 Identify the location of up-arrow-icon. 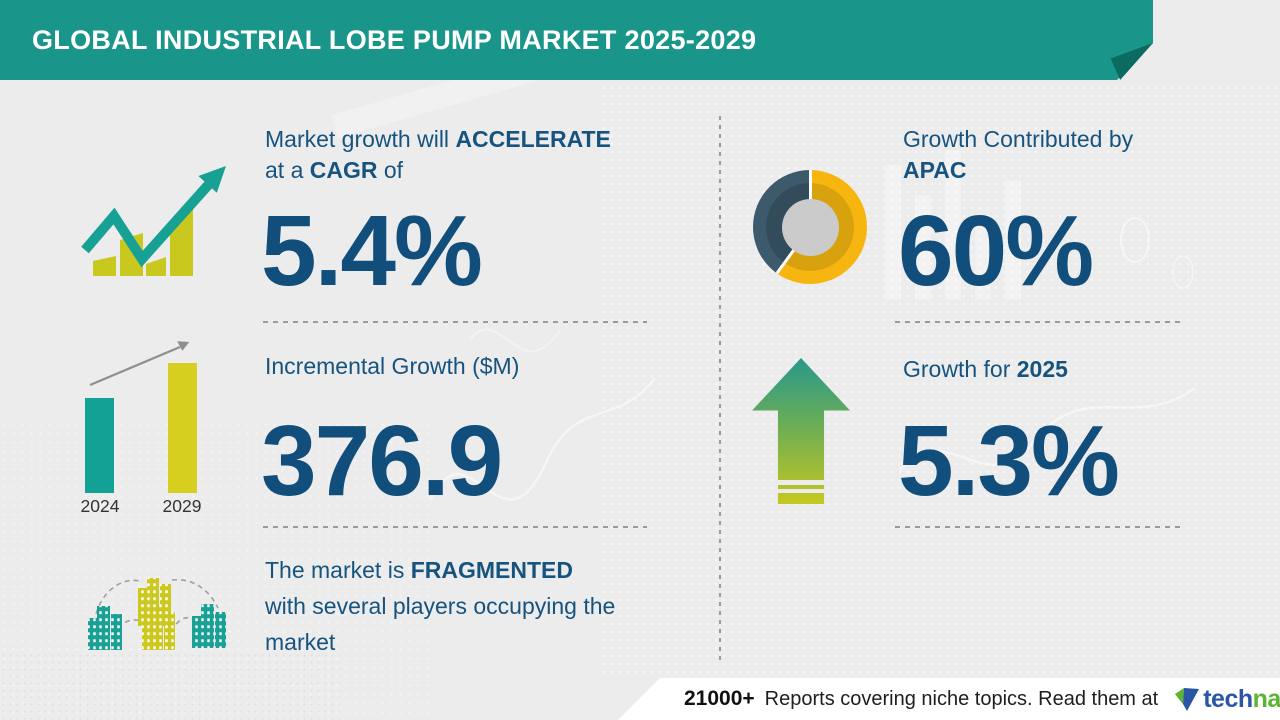
(801, 431).